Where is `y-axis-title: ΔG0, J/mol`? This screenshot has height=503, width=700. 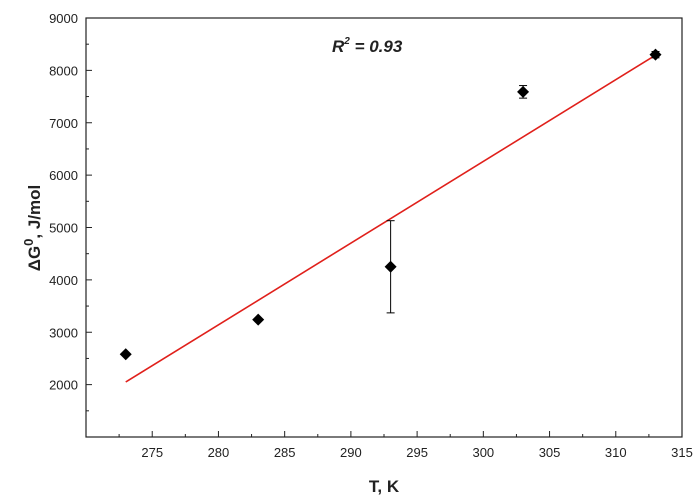 y-axis-title: ΔG0, J/mol is located at coordinates (32, 228).